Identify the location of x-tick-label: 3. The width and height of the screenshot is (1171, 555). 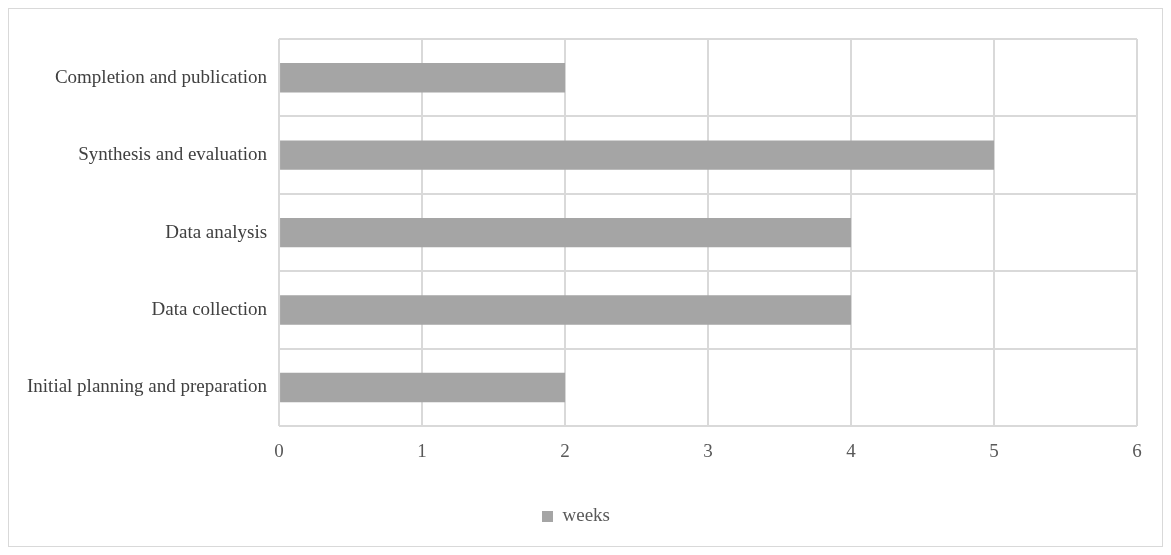
(708, 450).